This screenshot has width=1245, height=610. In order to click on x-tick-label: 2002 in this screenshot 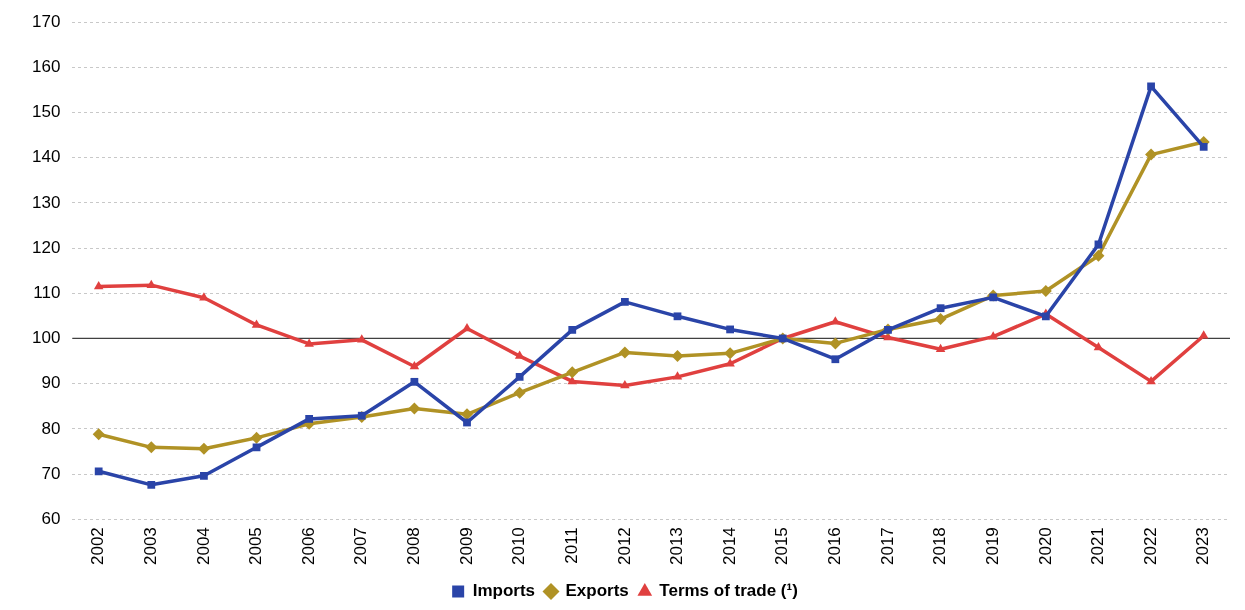, I will do `click(98, 546)`.